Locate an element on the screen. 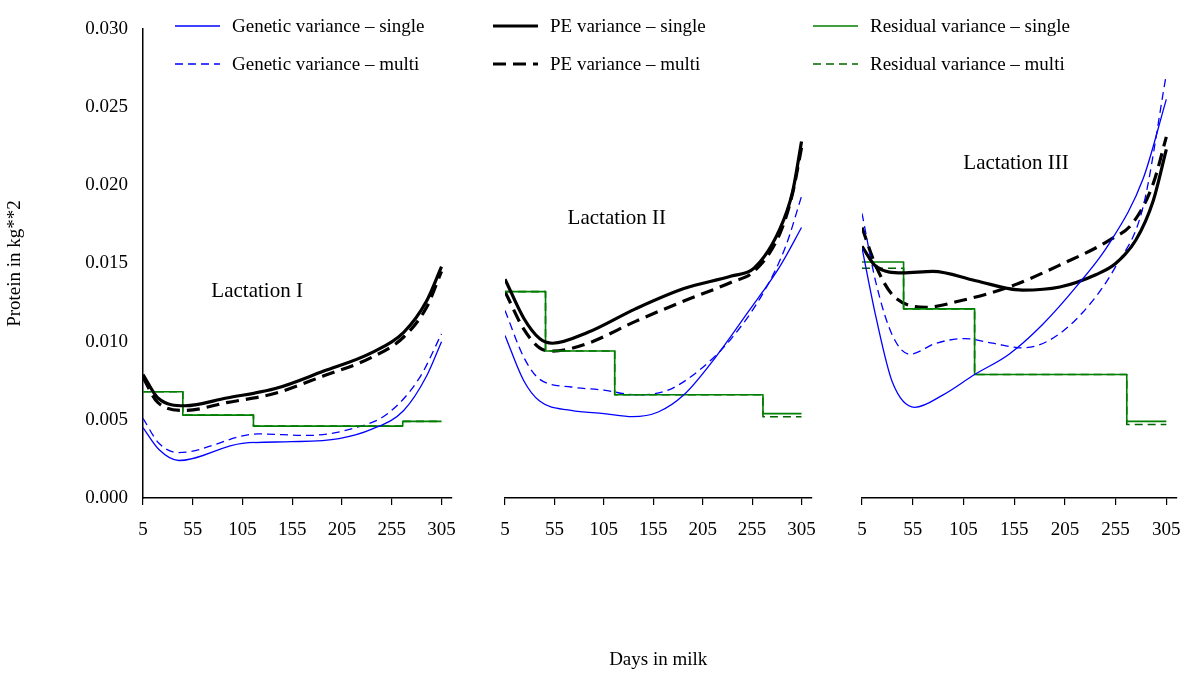 The height and width of the screenshot is (675, 1195). y-tick-label: 0.000 is located at coordinates (106, 496).